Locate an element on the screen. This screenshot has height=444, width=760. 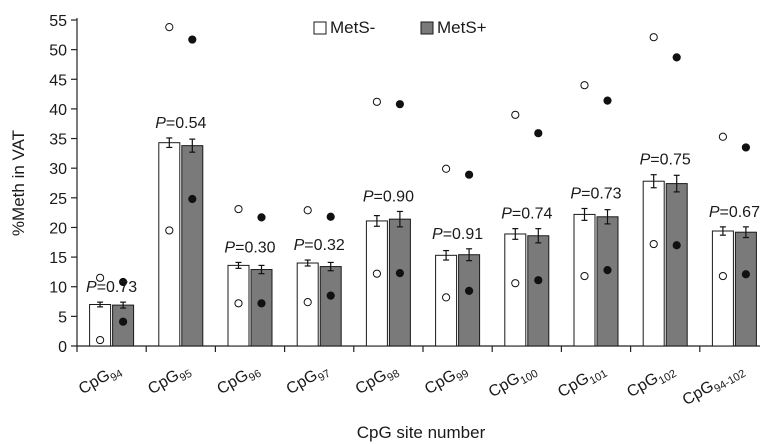
p-value-label: P=0.54 is located at coordinates (180, 123).